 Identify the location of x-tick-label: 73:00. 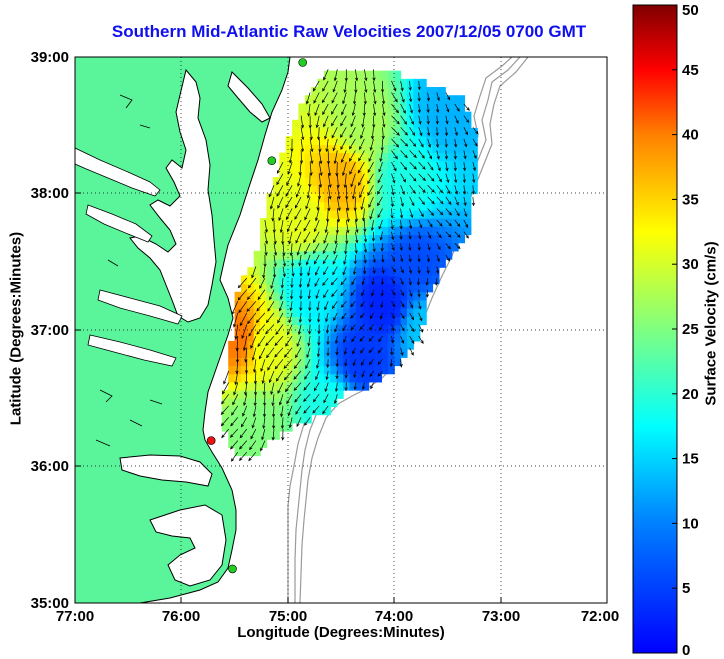
(501, 616).